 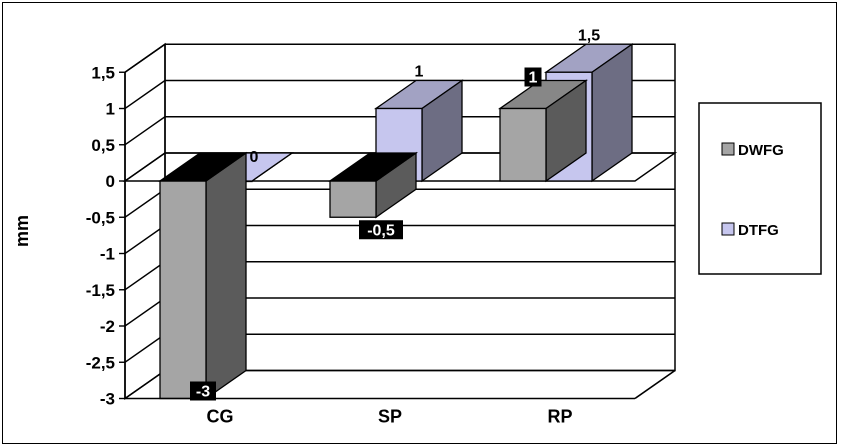 I want to click on bar-dwfg-cg, so click(x=203, y=275).